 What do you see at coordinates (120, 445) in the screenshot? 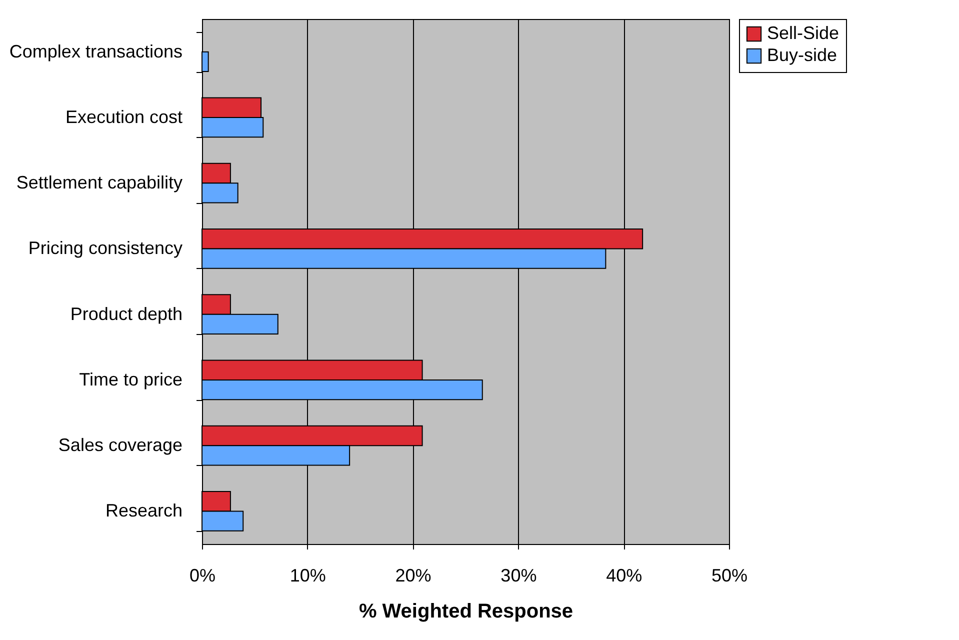
I see `y-tick-label: Sales coverage` at bounding box center [120, 445].